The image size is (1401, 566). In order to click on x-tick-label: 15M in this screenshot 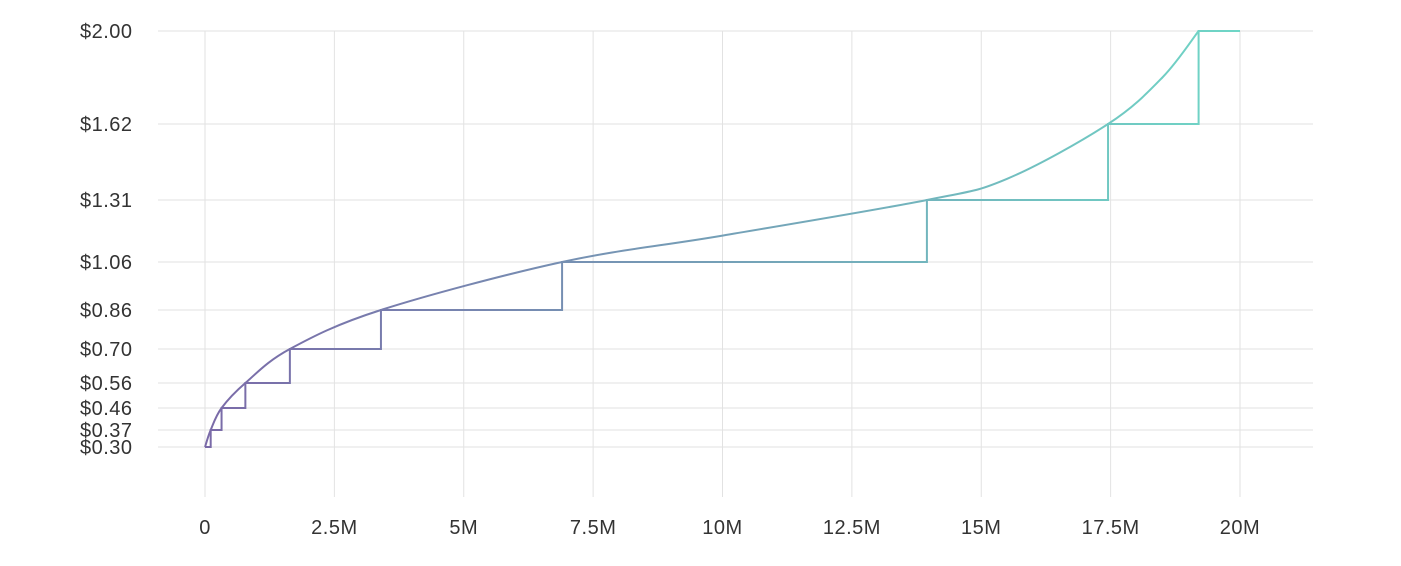, I will do `click(981, 528)`.